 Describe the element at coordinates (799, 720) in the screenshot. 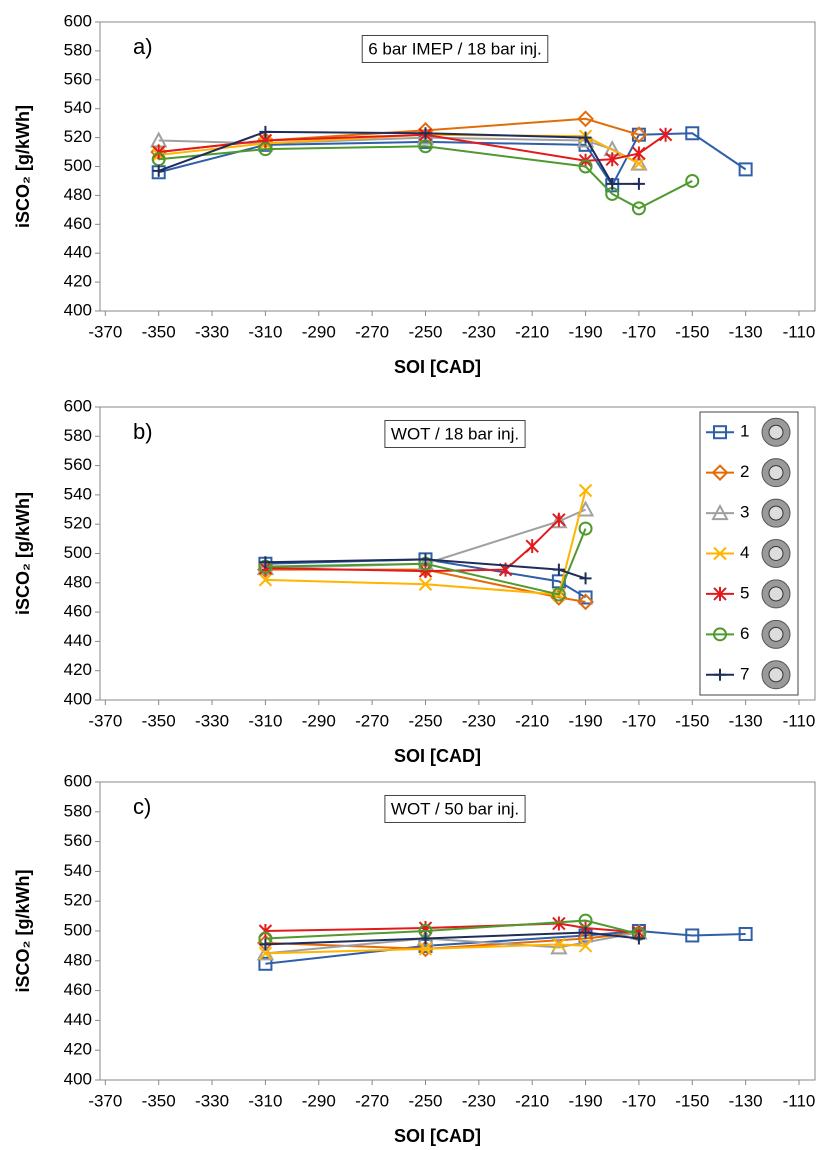

I see `x-tick-label: -110` at that location.